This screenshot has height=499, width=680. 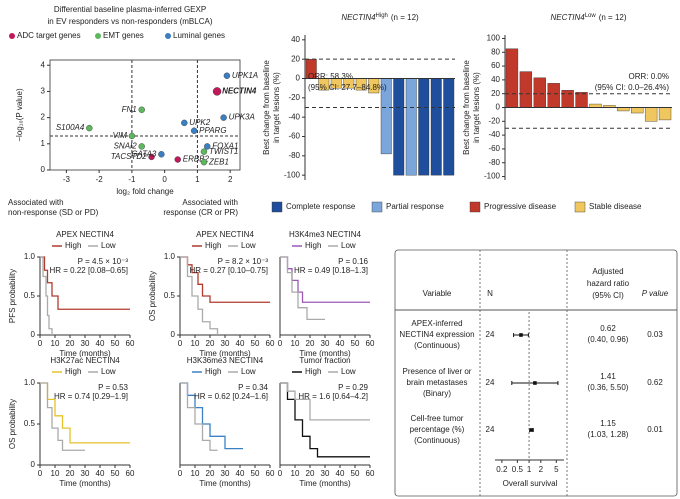 I want to click on point-label: TACSTD2, so click(x=129, y=156).